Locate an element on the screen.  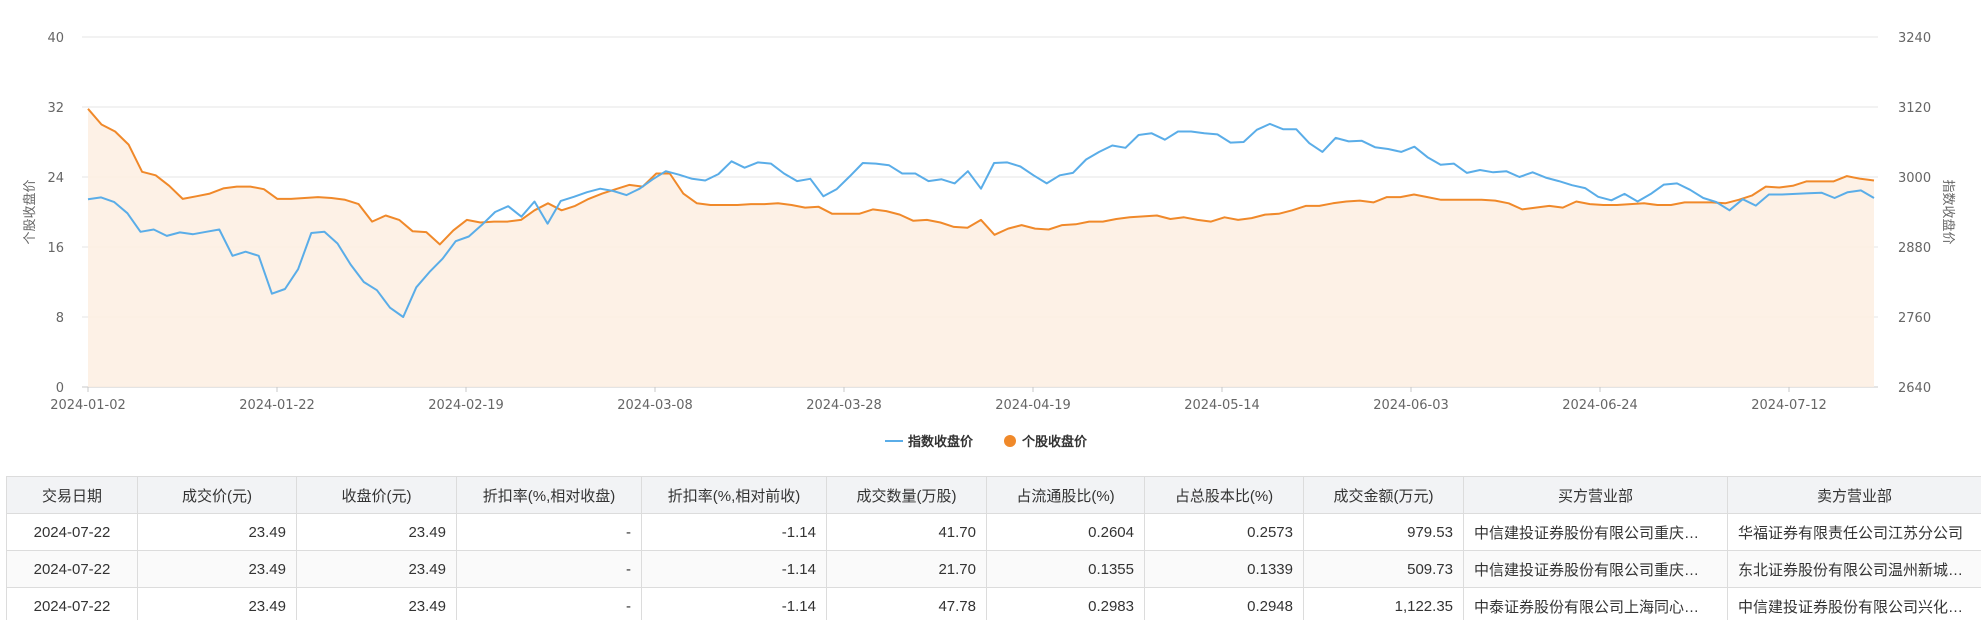
y-right-tick-label: 3120 is located at coordinates (1914, 108).